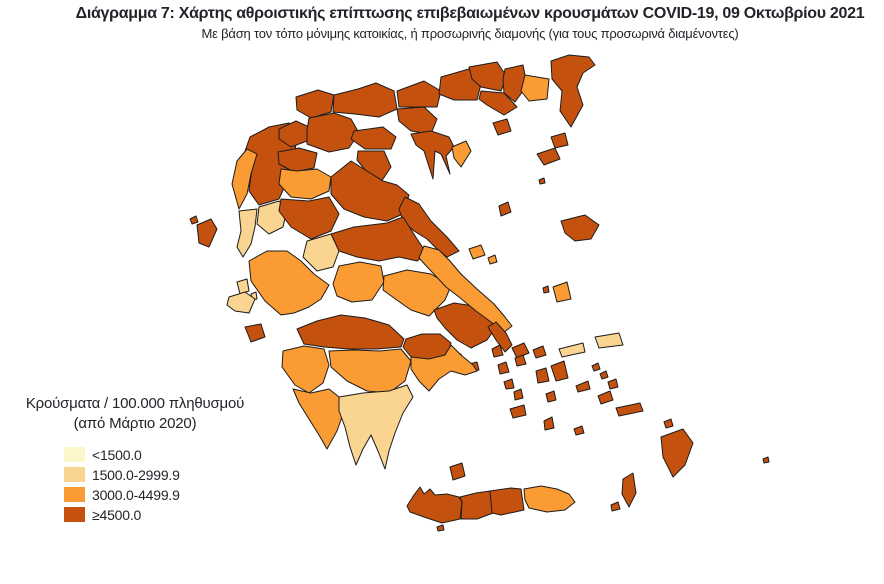 This screenshot has height=584, width=884. I want to click on region-kerkyra-north, so click(194, 220).